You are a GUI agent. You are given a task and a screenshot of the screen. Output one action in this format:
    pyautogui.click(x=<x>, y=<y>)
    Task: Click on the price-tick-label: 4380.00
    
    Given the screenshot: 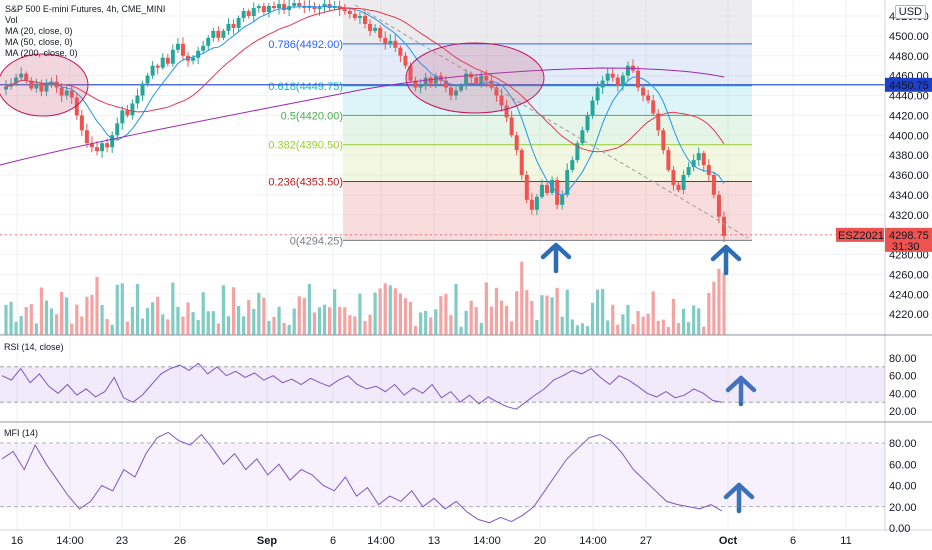 What is the action you would take?
    pyautogui.click(x=909, y=156)
    